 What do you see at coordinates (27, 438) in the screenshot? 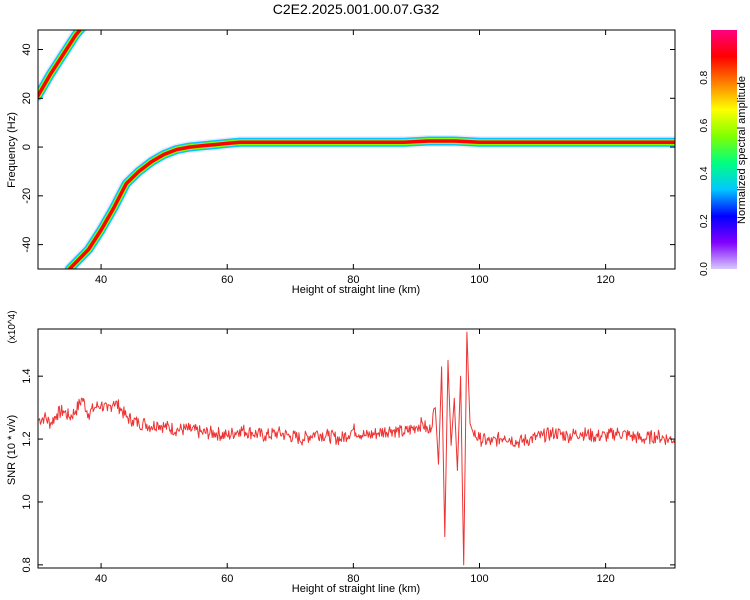
I see `y-tick-label: 1.2` at bounding box center [27, 438].